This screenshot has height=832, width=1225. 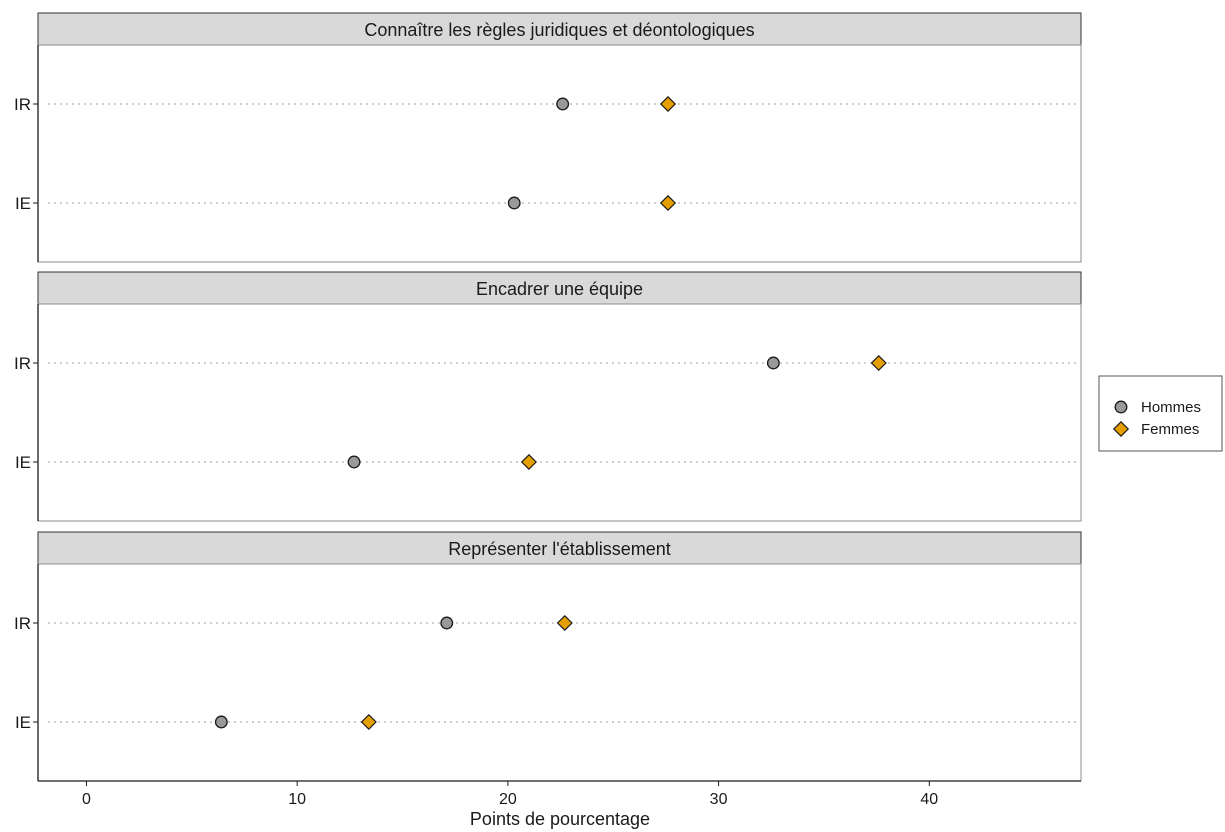 I want to click on x-tick-label: 0, so click(x=86, y=799).